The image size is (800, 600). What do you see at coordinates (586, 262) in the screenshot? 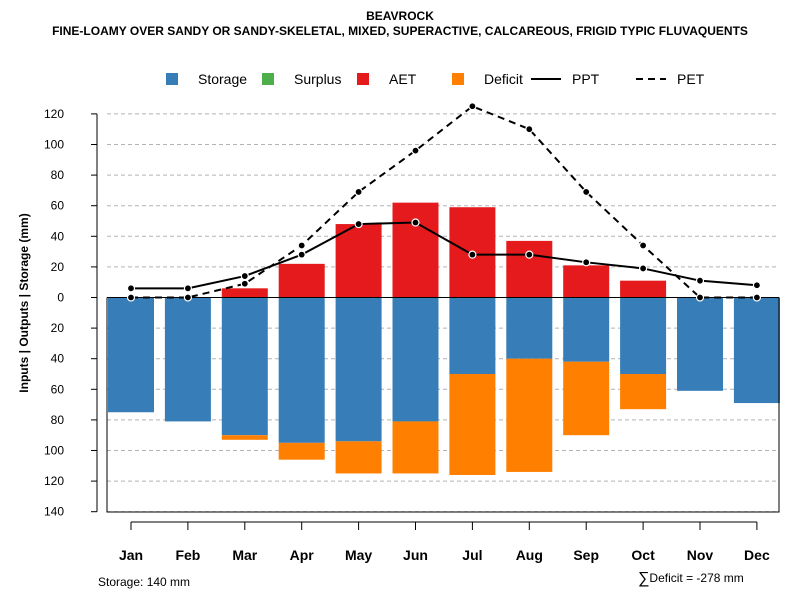
I see `point-ppt-sep` at bounding box center [586, 262].